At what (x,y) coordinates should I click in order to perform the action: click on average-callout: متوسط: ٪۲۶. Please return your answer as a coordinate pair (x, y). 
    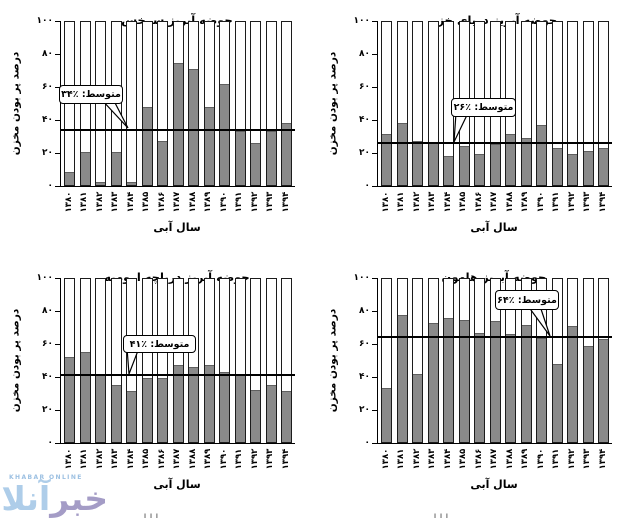
    Looking at the image, I should click on (483, 107).